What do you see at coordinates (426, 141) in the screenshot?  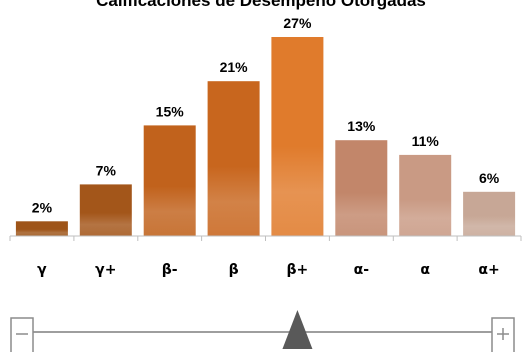 I see `data-label-7: 11%` at bounding box center [426, 141].